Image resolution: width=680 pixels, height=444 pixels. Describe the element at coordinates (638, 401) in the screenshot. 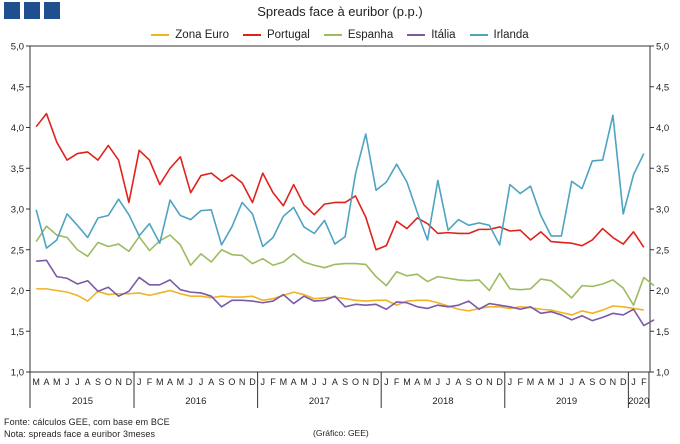

I see `x-year-label: 2020` at that location.